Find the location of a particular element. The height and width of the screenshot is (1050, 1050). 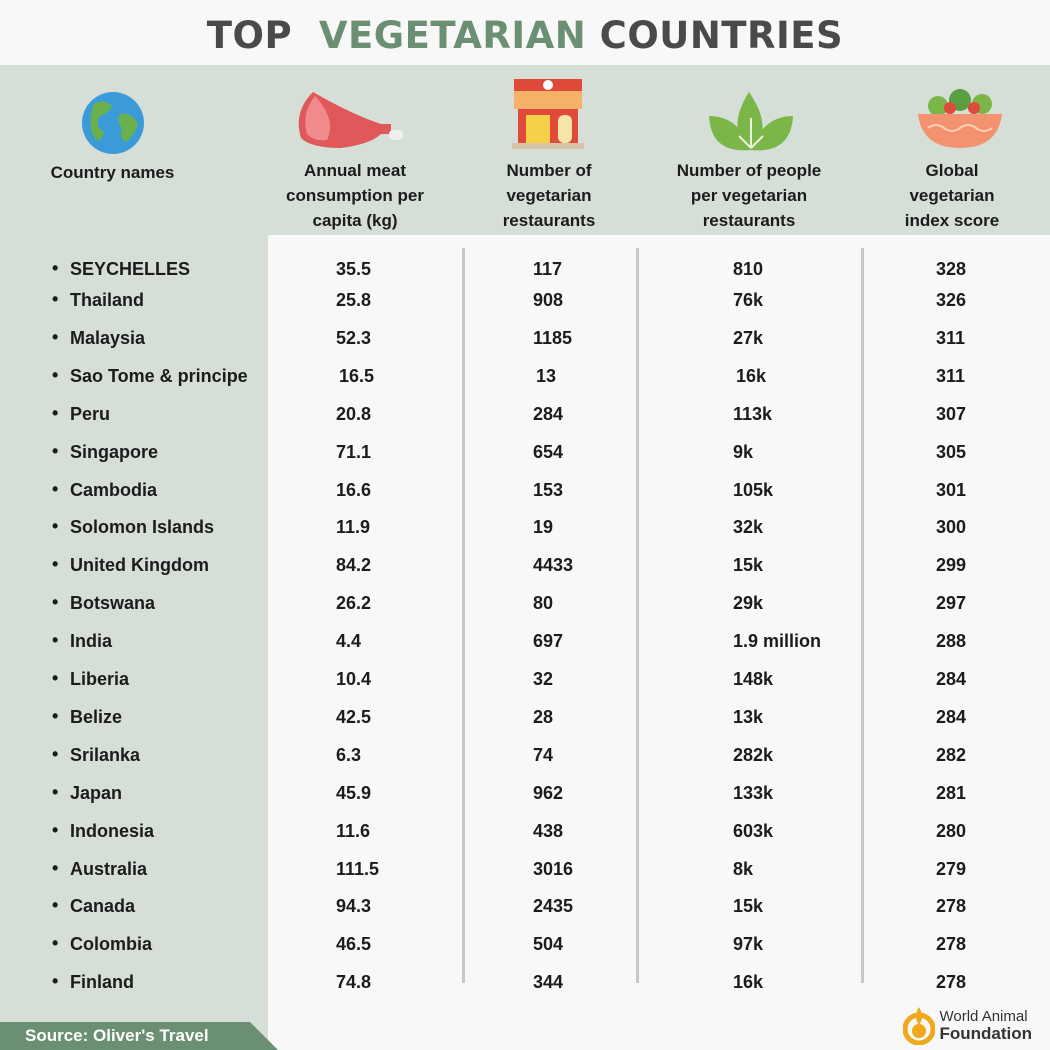

meat-consumption: 71.1 is located at coordinates (354, 451).